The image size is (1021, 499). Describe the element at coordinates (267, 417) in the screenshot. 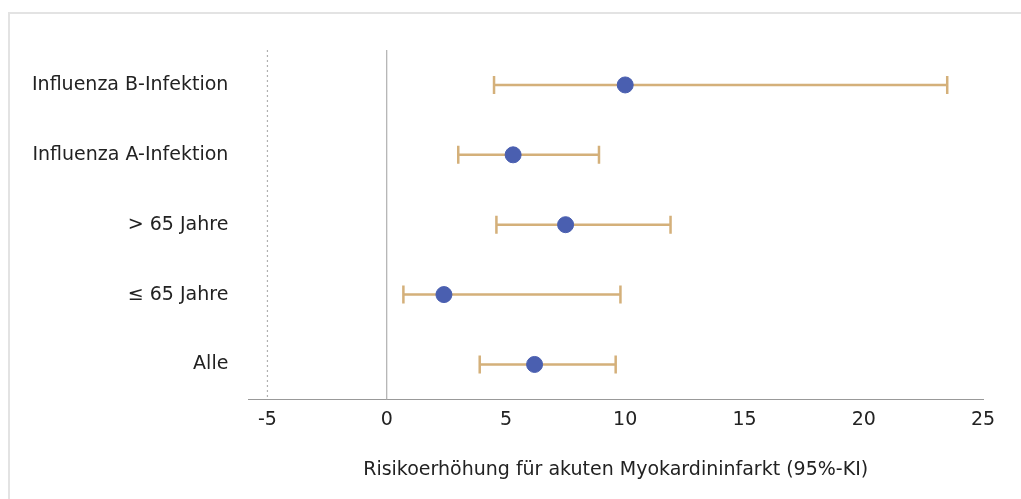

I see `x-tick-label: -5` at that location.